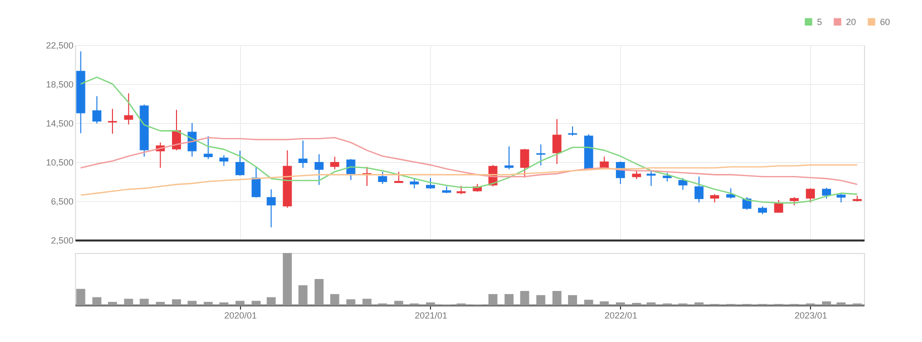 The width and height of the screenshot is (922, 342). I want to click on y-tick-label: 18,500, so click(60, 85).